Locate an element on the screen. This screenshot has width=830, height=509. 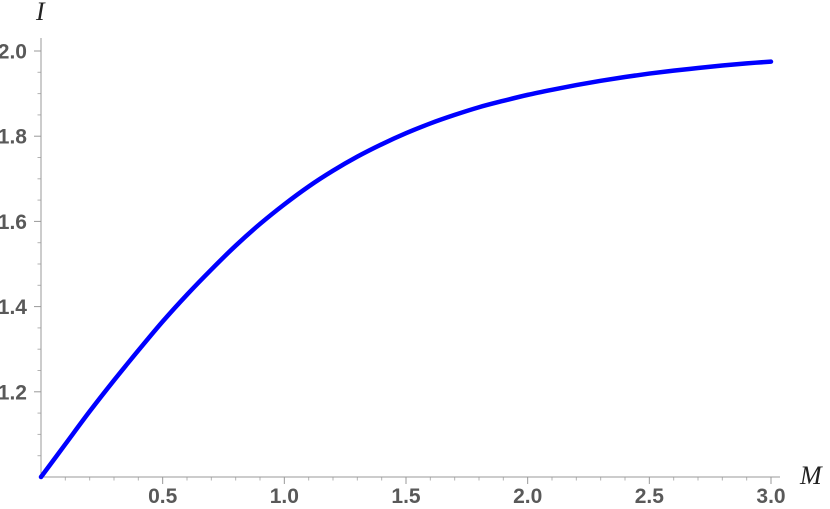
y-tick-label: 1.4 is located at coordinates (13, 307).